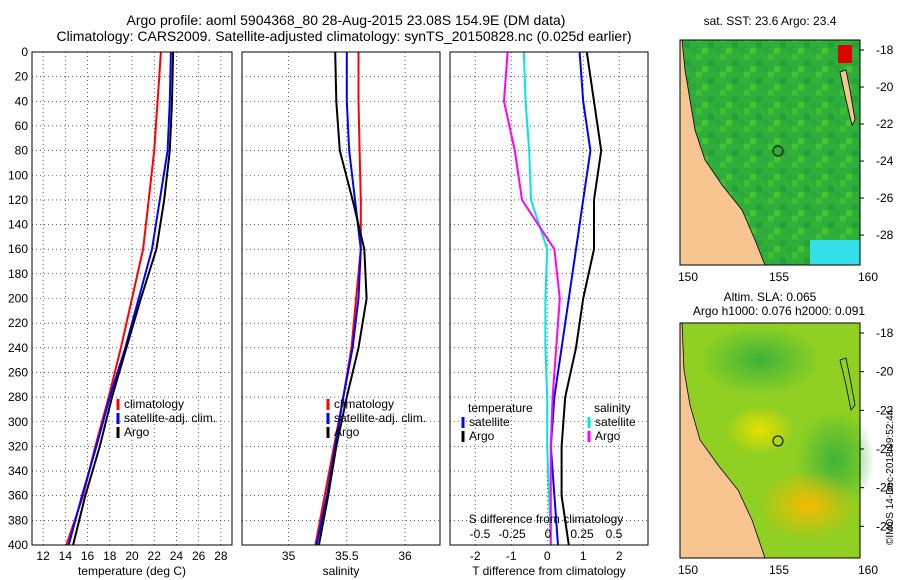 This screenshot has width=900, height=580. Describe the element at coordinates (18, 200) in the screenshot. I see `depth-tick-label: 120` at that location.